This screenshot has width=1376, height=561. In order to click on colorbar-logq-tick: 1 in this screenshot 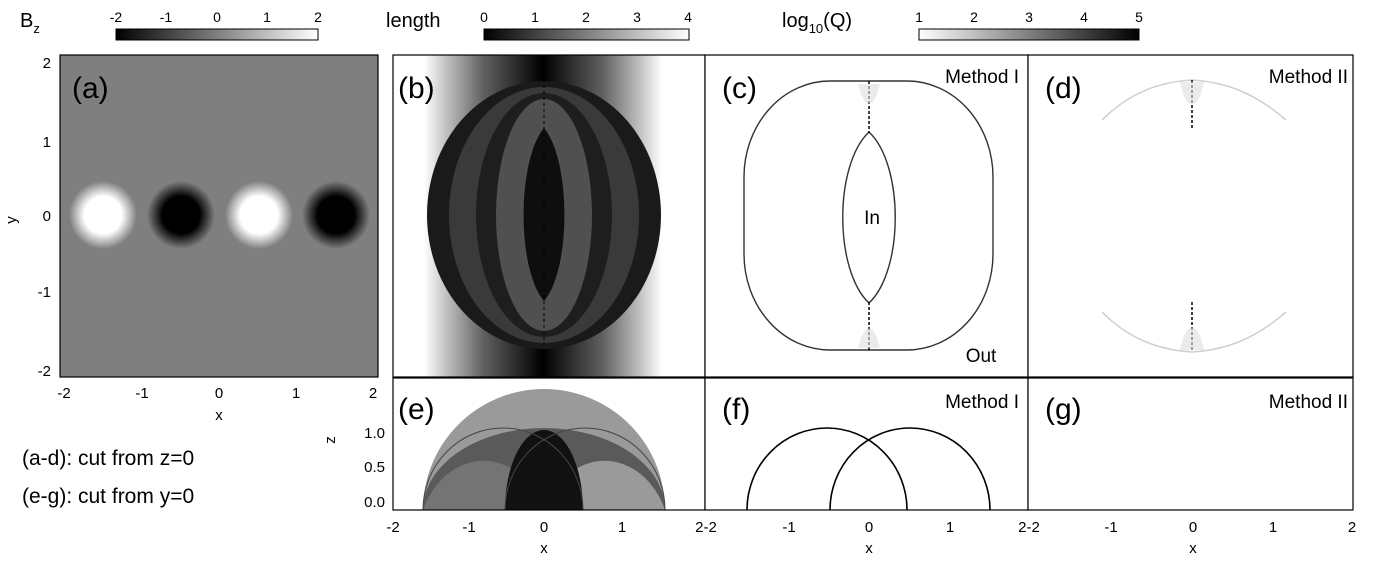, I will do `click(919, 17)`.